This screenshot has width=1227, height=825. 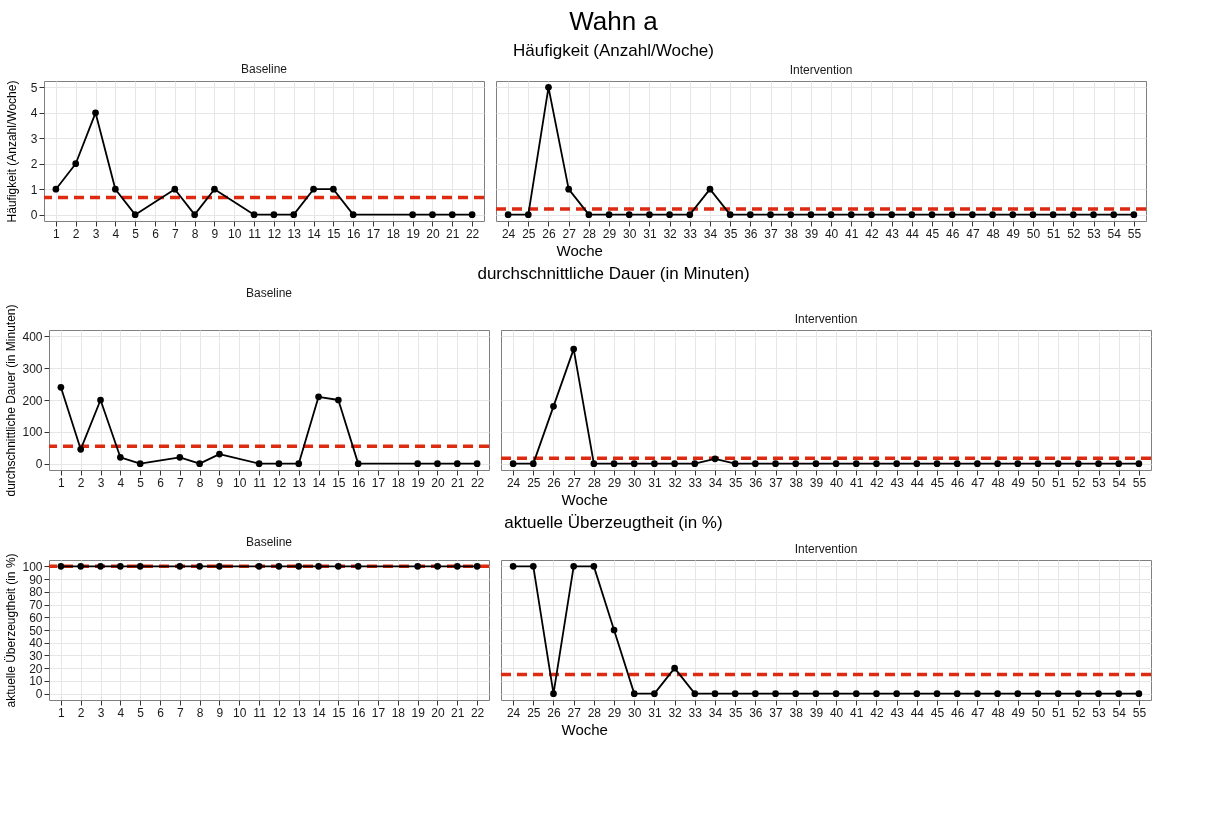 I want to click on y-tick-label: 90, so click(x=36, y=579).